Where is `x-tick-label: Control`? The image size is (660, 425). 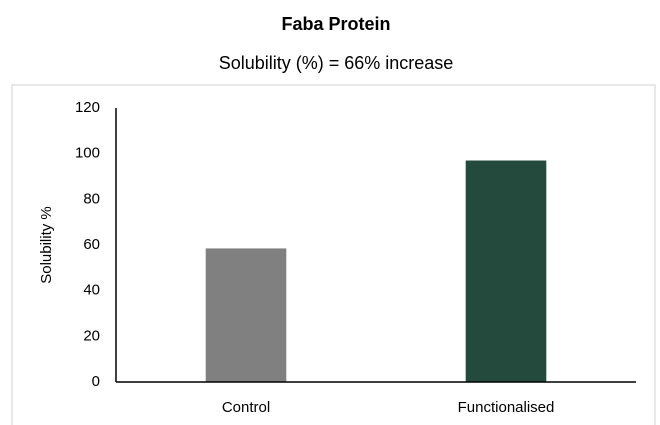 x-tick-label: Control is located at coordinates (246, 407).